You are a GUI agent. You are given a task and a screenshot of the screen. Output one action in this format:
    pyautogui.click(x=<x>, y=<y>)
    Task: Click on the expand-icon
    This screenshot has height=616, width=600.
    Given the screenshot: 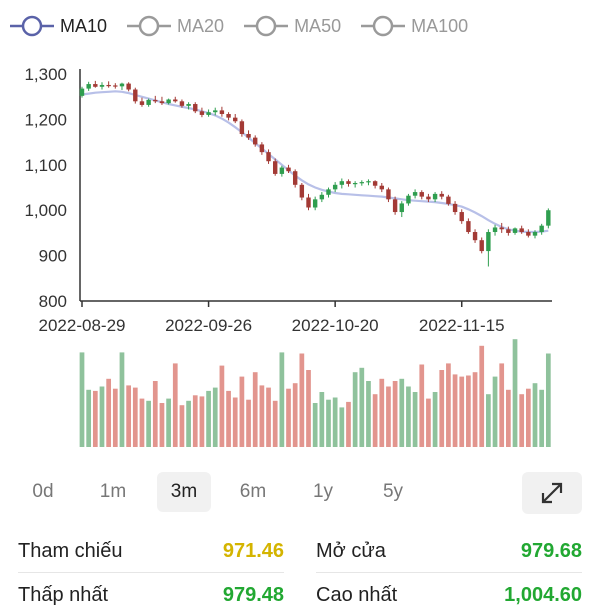 What is the action you would take?
    pyautogui.click(x=552, y=493)
    